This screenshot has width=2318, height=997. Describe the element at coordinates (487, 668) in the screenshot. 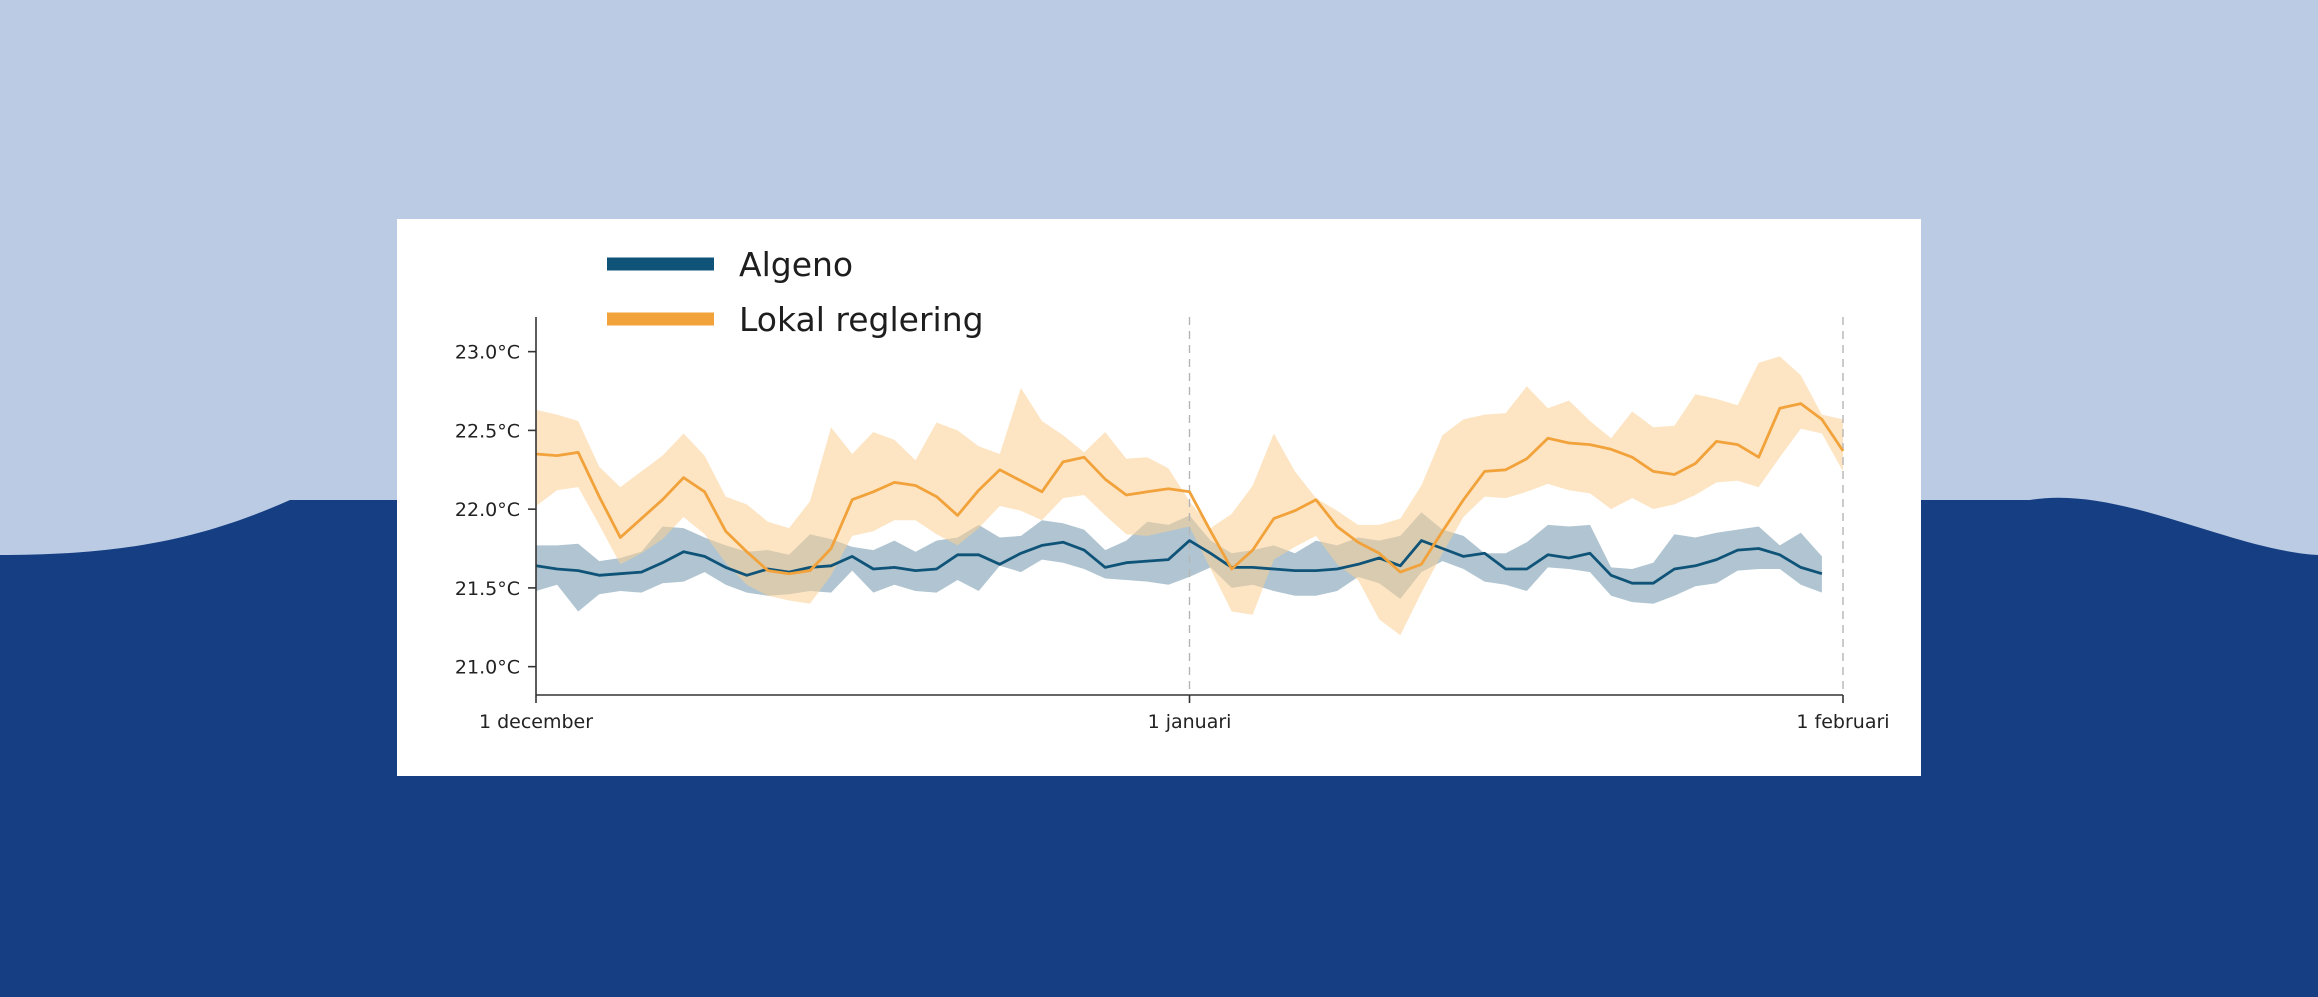

I see `ytick-label: 21.0°C` at that location.